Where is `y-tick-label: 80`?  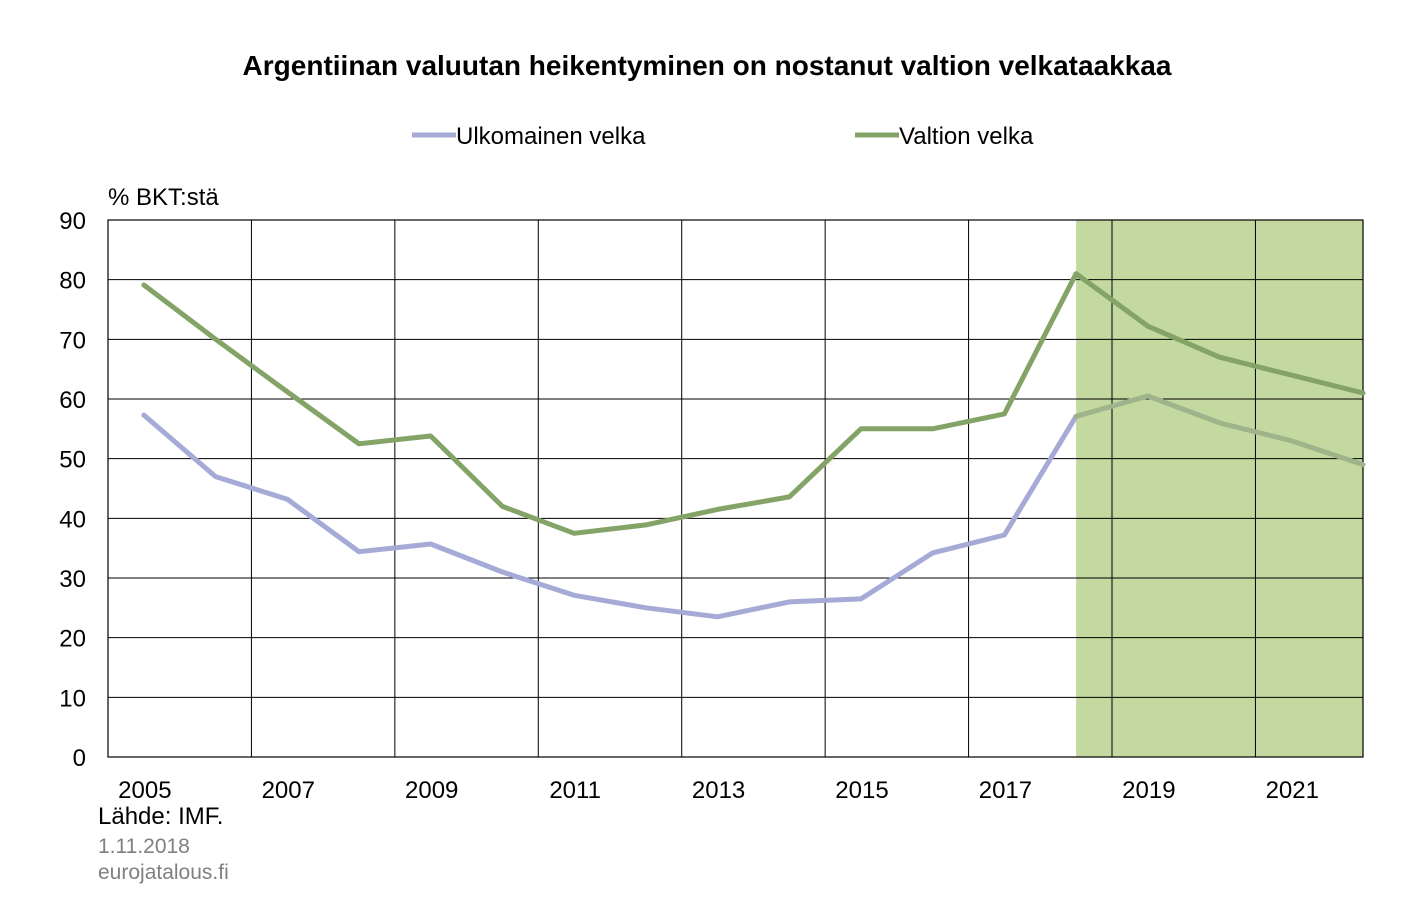 y-tick-label: 80 is located at coordinates (72, 281).